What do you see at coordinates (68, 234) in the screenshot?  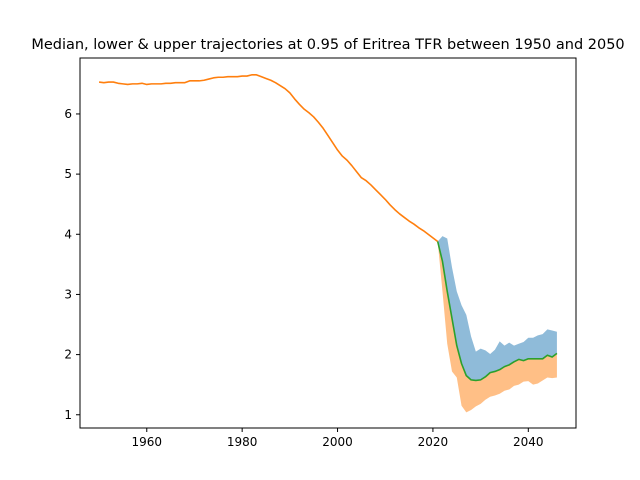 I see `y-tick-label: 4` at bounding box center [68, 234].